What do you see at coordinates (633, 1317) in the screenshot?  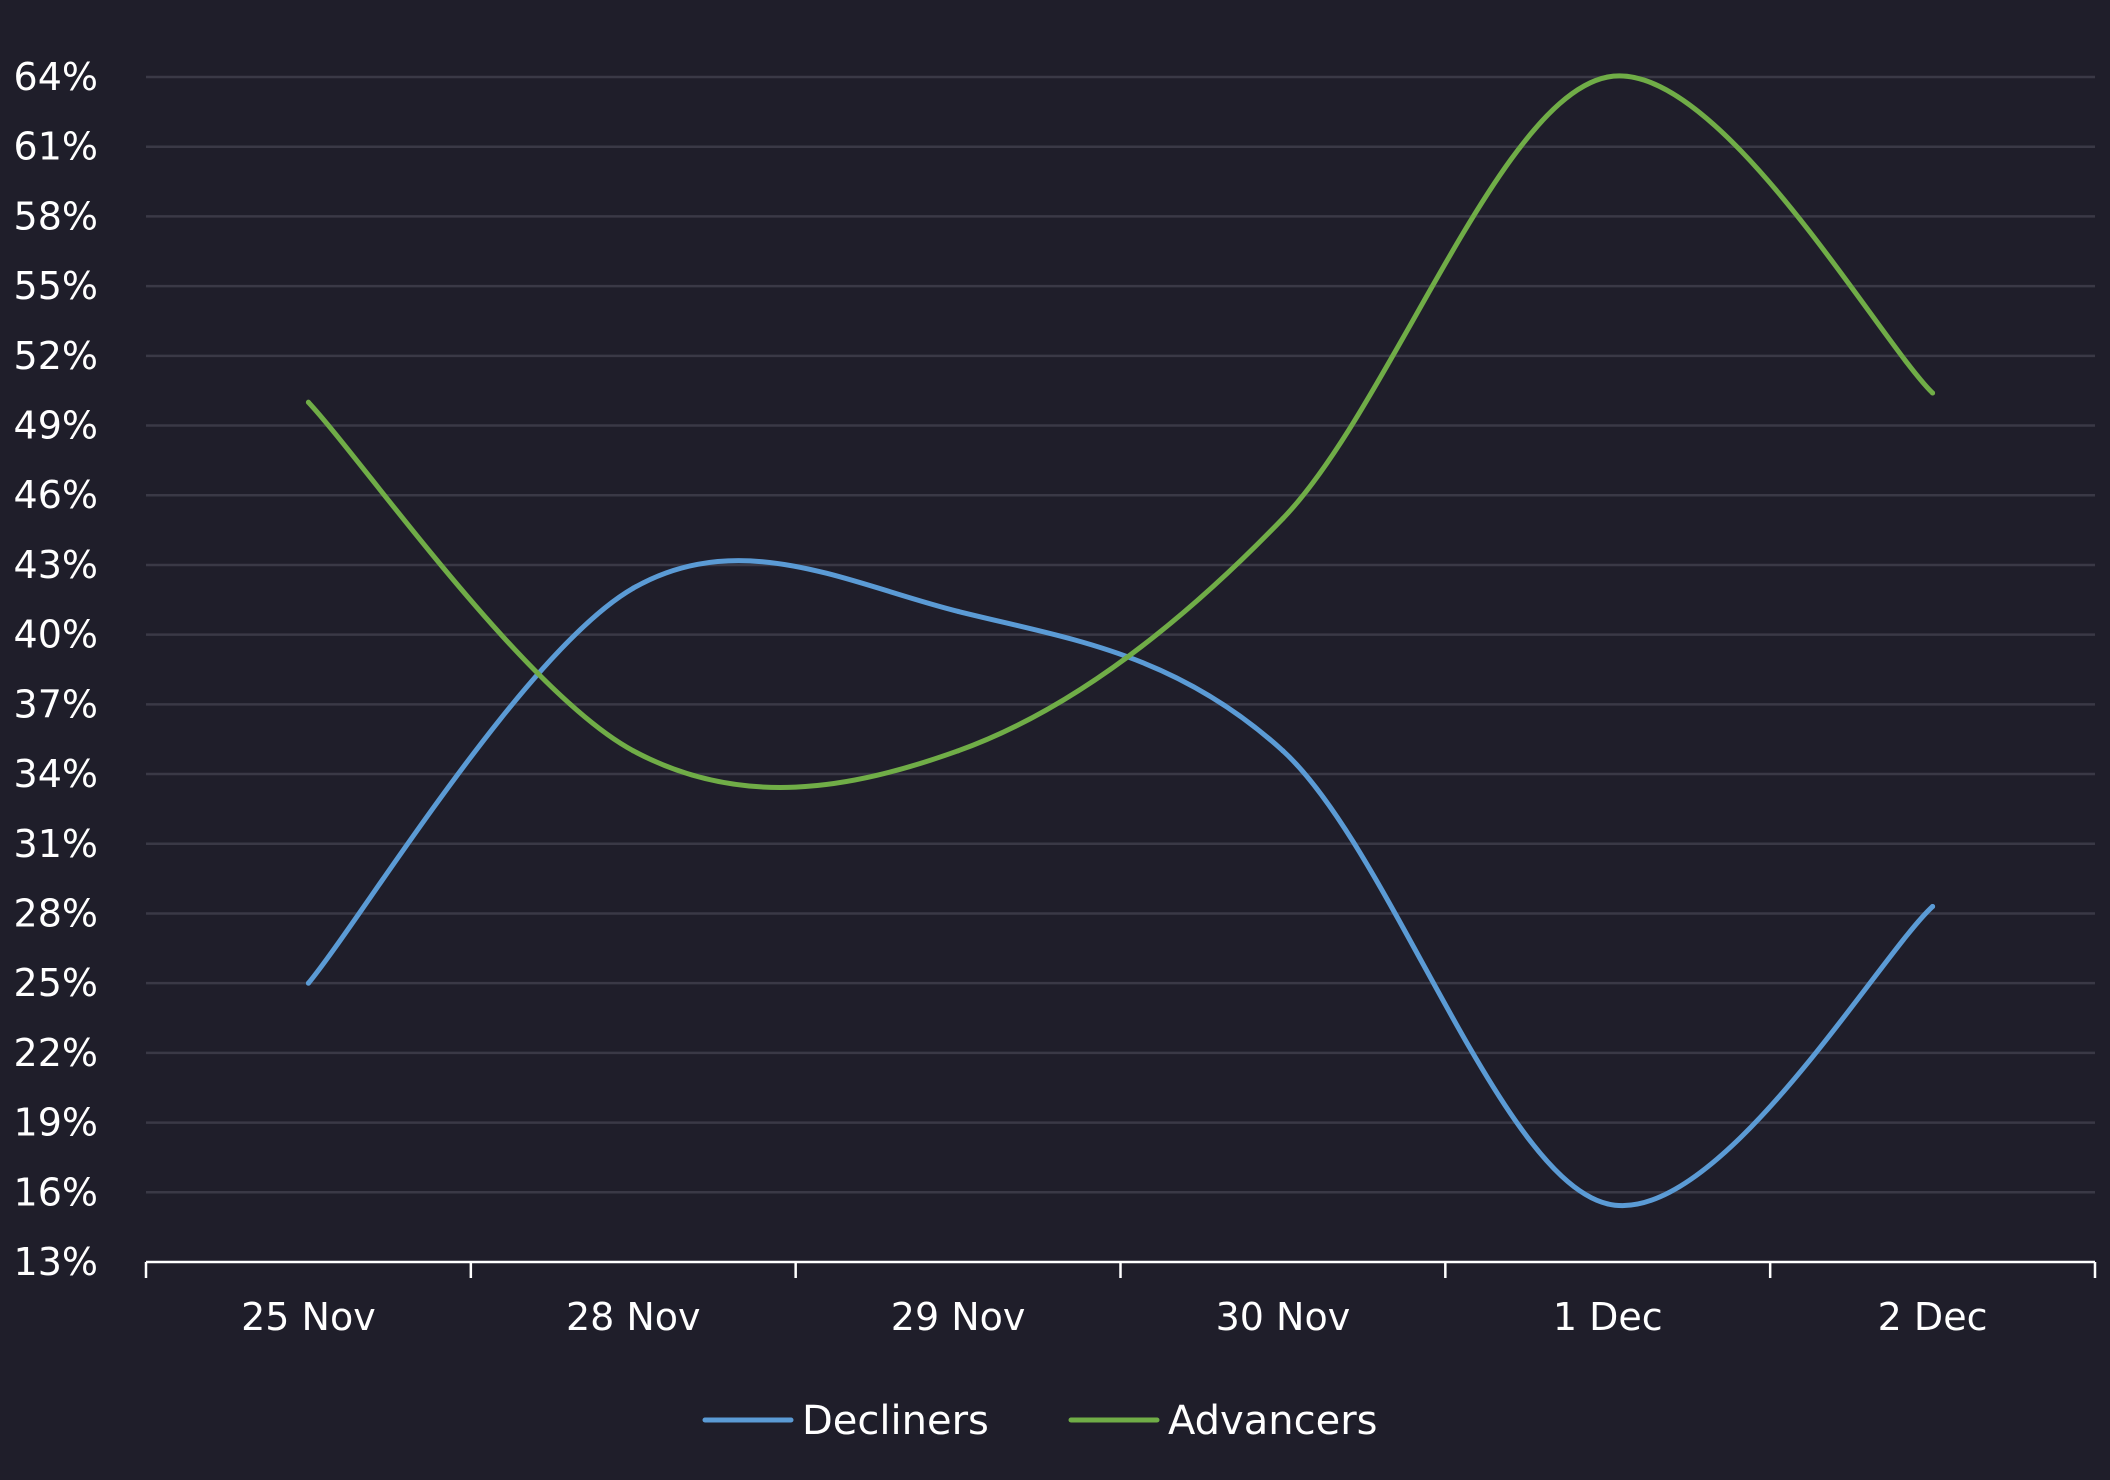 I see `x-tick-label: 28 Nov` at bounding box center [633, 1317].